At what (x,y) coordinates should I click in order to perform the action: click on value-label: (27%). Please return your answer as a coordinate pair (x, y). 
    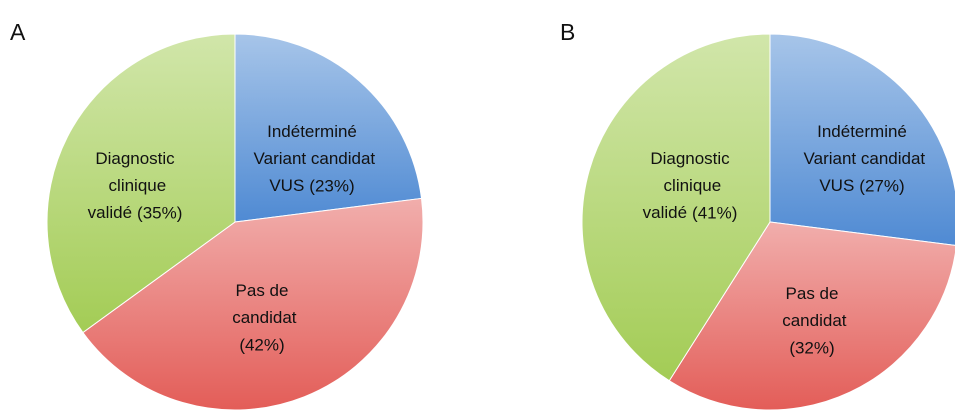
    Looking at the image, I should click on (881, 185).